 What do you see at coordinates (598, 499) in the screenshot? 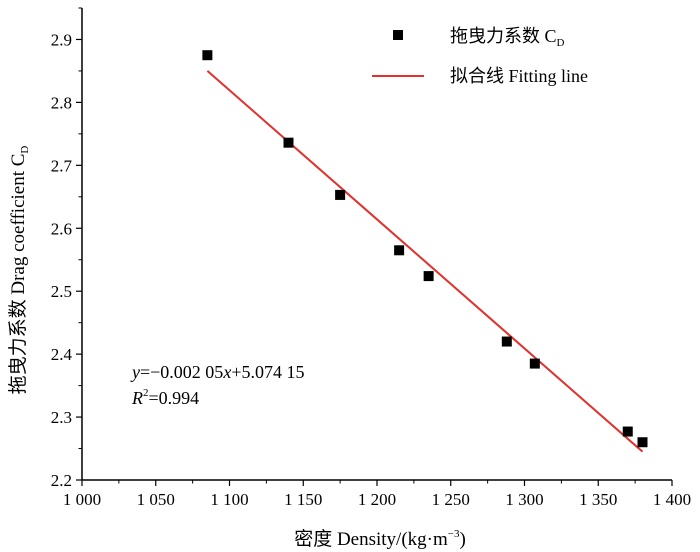
I see `x-tick-label: 1 350` at bounding box center [598, 499].